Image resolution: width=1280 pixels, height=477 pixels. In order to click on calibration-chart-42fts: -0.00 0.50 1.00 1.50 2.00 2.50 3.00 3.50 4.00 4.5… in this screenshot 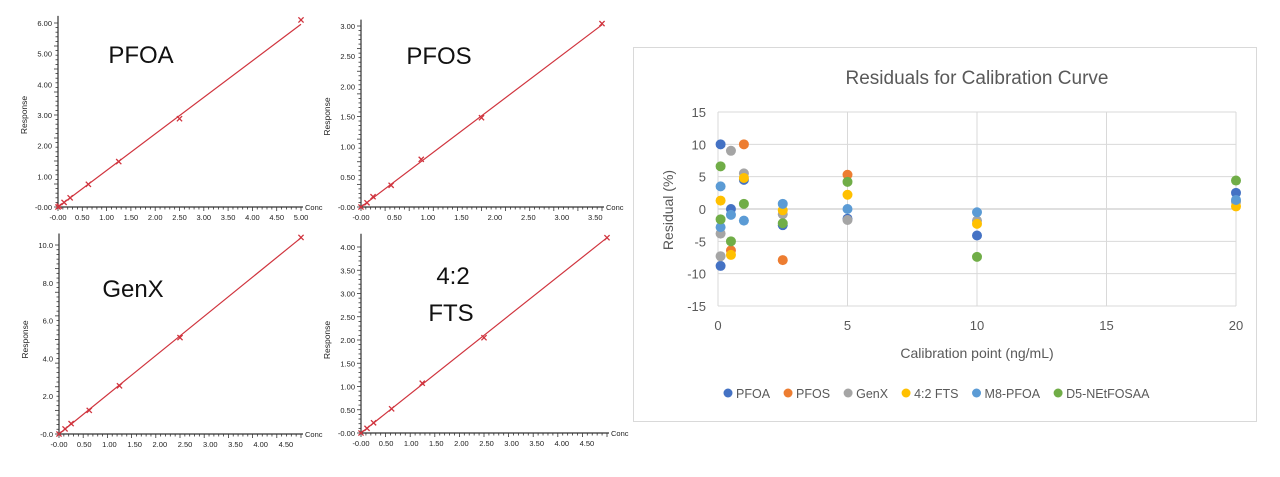, I will do `click(475, 340)`.